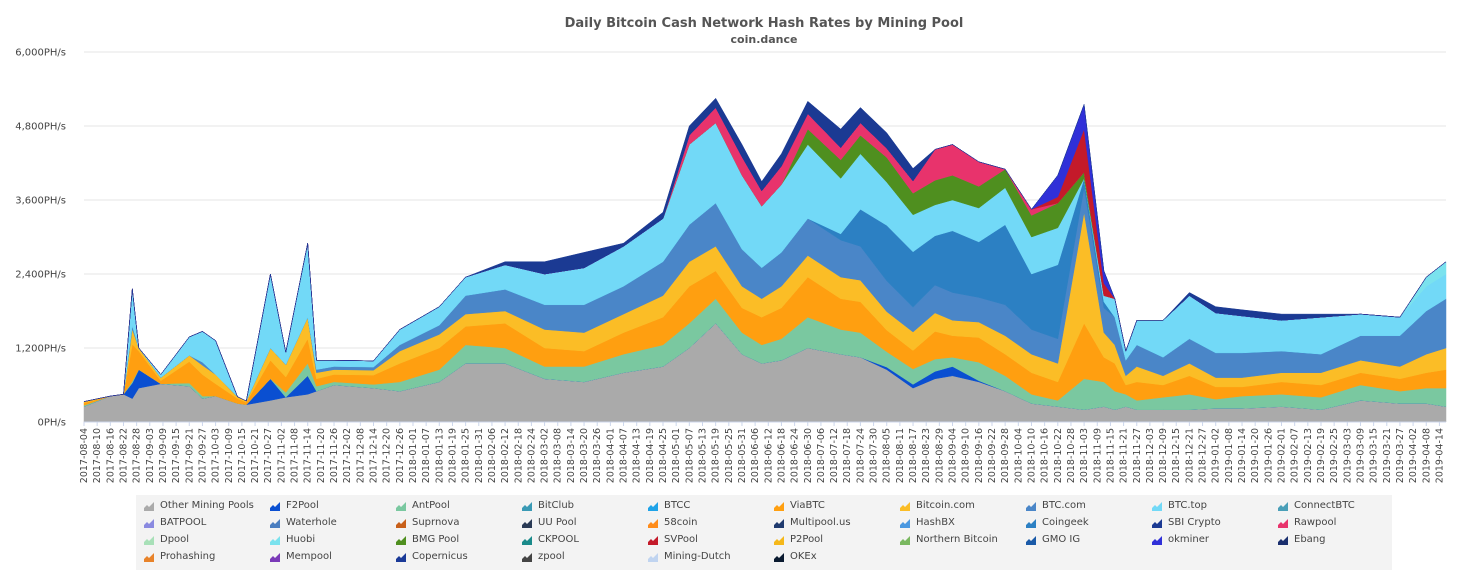 The height and width of the screenshot is (585, 1462). Describe the element at coordinates (347, 455) in the screenshot. I see `x-tick-label: 2017-12-02` at that location.